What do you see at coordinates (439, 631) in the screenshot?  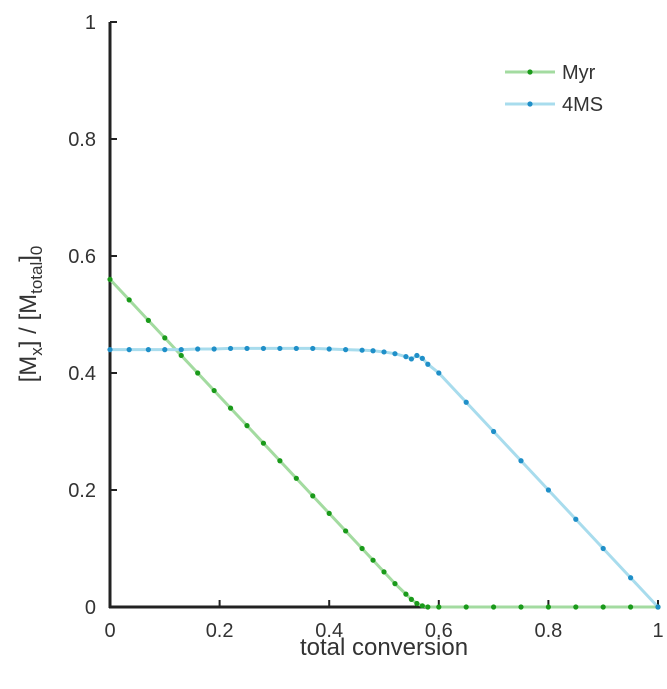 I see `x-tick-label: 0.6` at bounding box center [439, 631].